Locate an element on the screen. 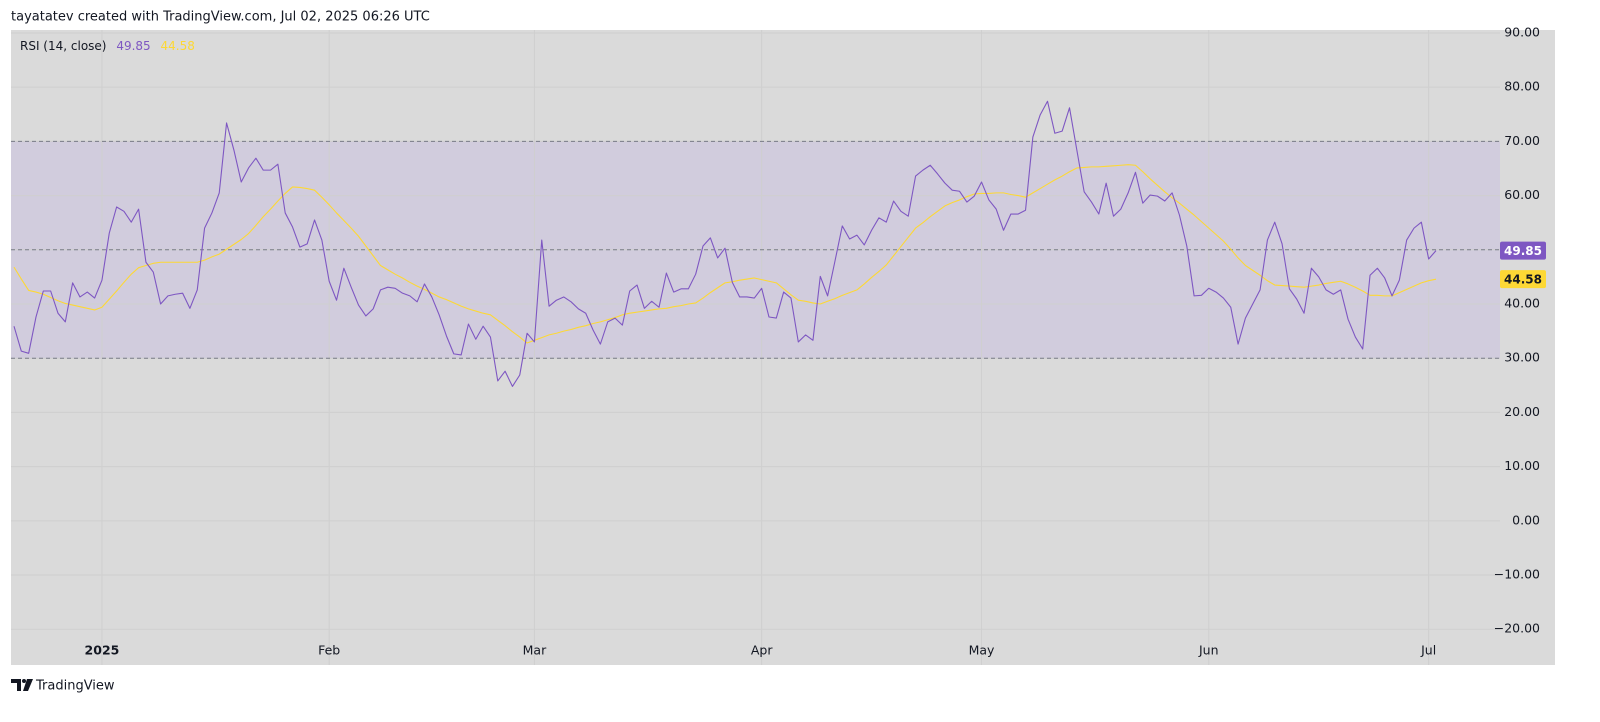 This screenshot has width=1600, height=722. footer-logo: TradingView is located at coordinates (63, 686).